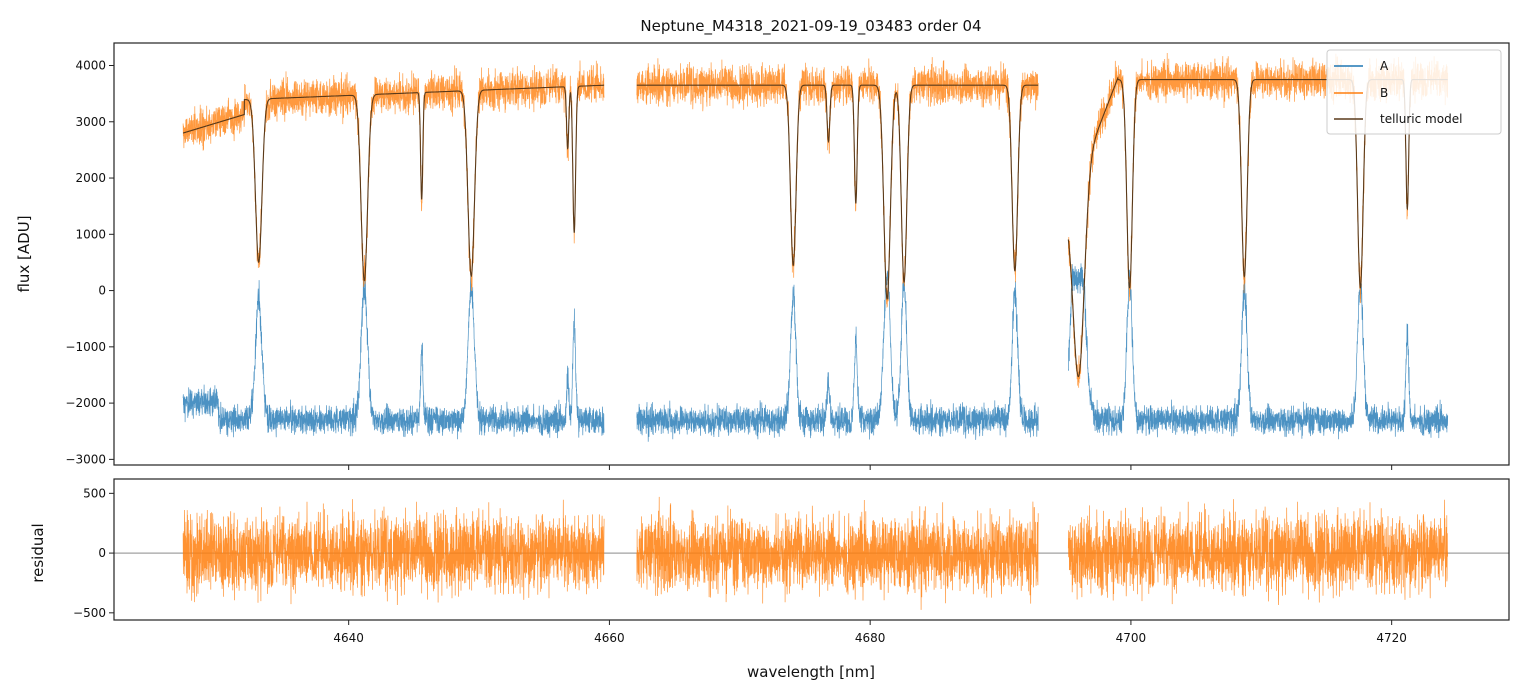 This screenshot has height=696, width=1523. I want to click on flux-y-tick-label: −2000, so click(85, 403).